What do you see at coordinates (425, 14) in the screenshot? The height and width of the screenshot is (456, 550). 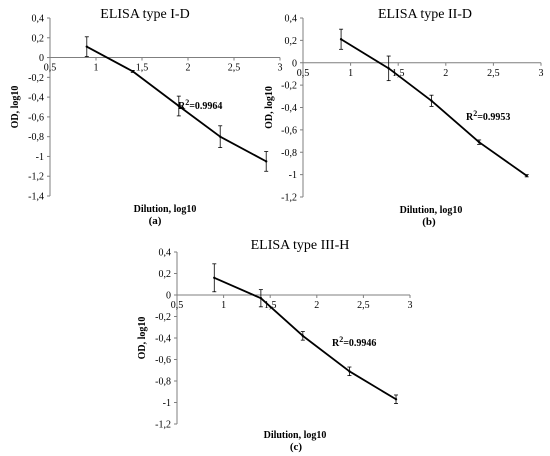 I see `chart-title: ELISA type II-D` at bounding box center [425, 14].